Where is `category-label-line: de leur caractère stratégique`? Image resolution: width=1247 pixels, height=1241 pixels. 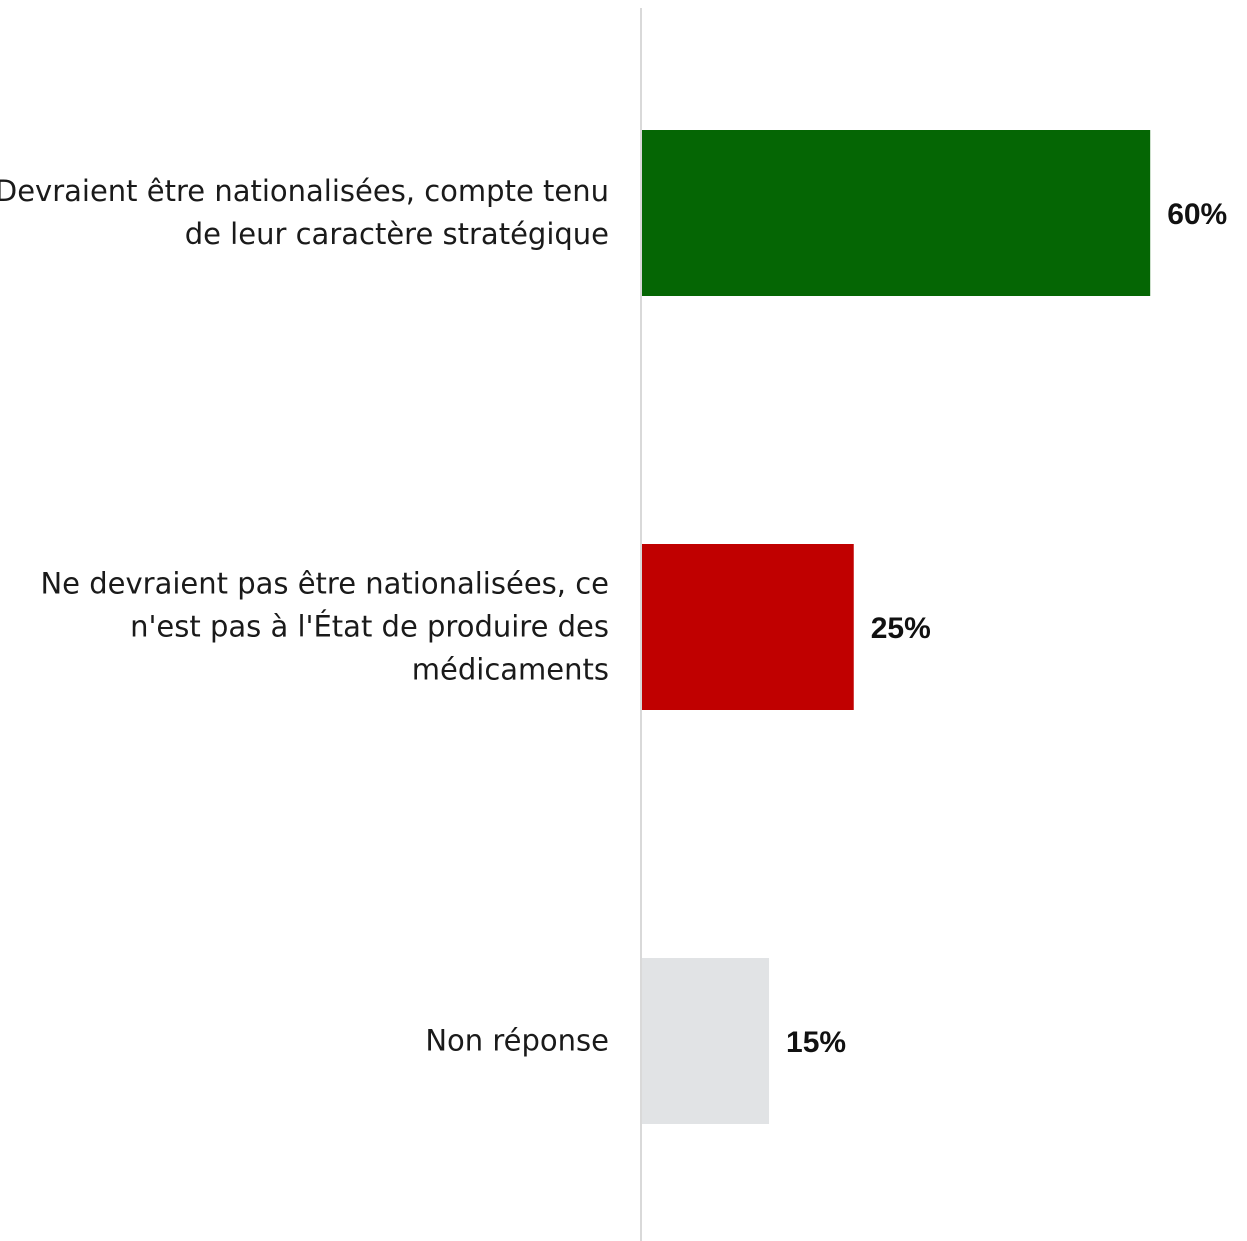 category-label-line: de leur caractère stratégique is located at coordinates (396, 234).